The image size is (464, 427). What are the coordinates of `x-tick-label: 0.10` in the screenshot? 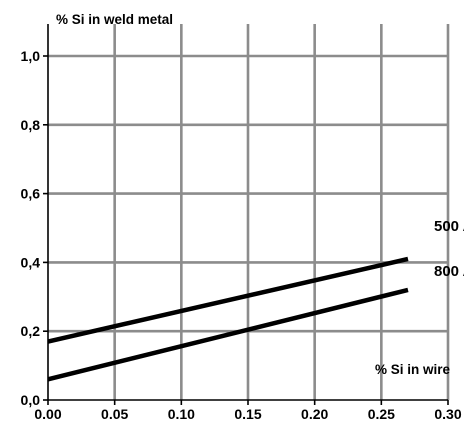 It's located at (181, 414).